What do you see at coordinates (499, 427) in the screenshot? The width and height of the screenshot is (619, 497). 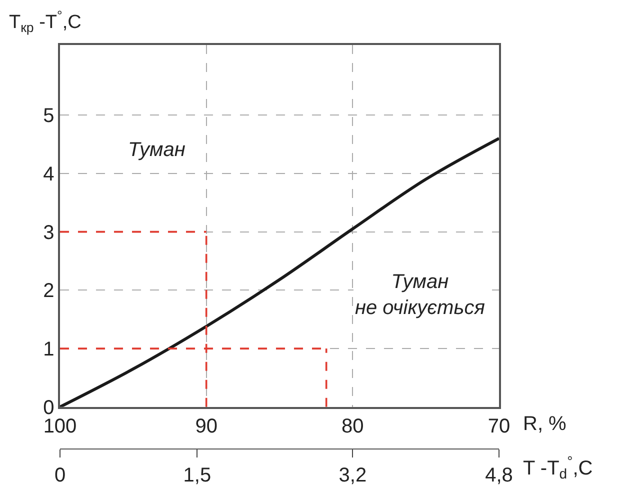 I see `x-tick-label: 70` at bounding box center [499, 427].